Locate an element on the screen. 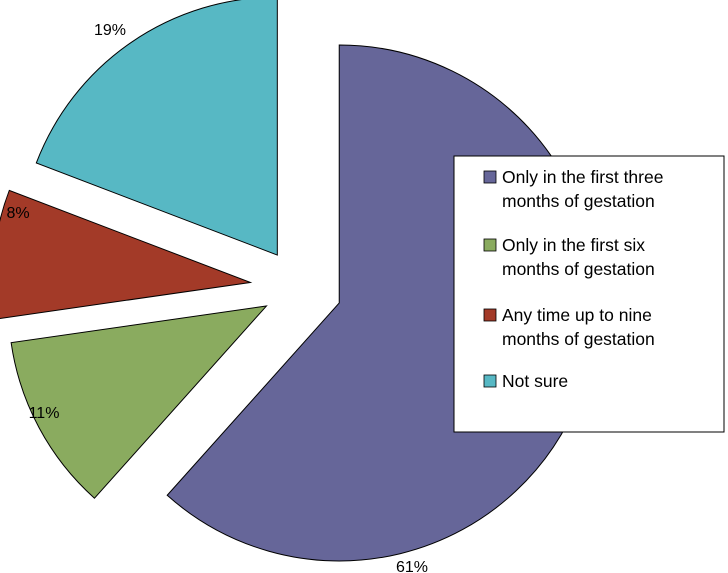  legend-label: Any time up to nine is located at coordinates (577, 315).